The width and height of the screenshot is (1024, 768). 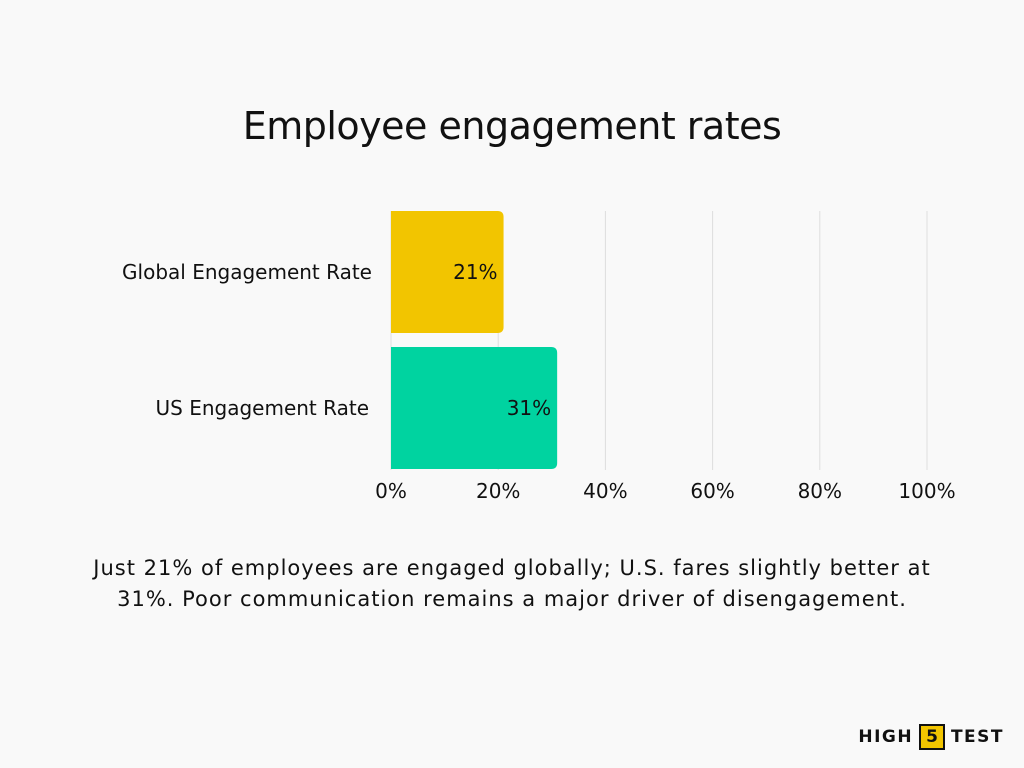 What do you see at coordinates (605, 491) in the screenshot?
I see `x-tick-label-40: 40%` at bounding box center [605, 491].